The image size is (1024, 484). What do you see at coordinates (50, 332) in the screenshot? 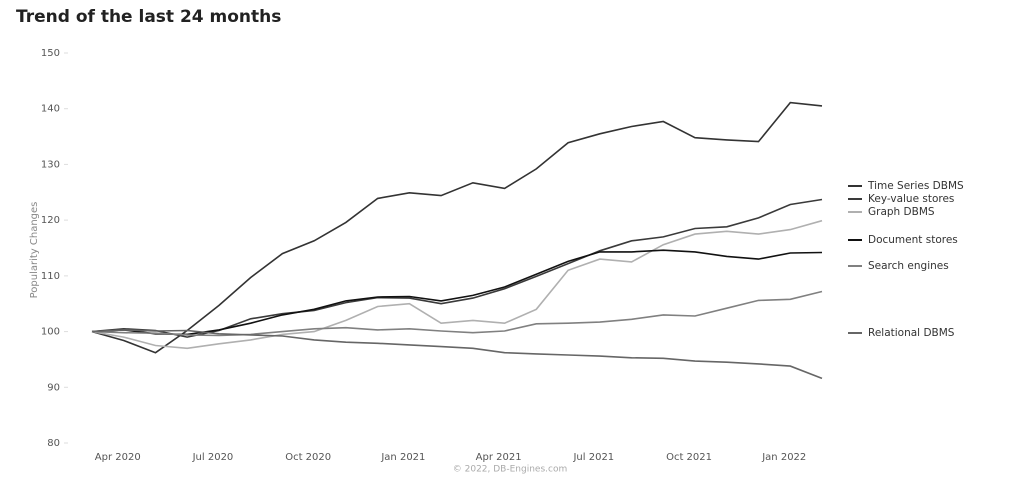
I see `y-tick-label: 100` at bounding box center [50, 332].